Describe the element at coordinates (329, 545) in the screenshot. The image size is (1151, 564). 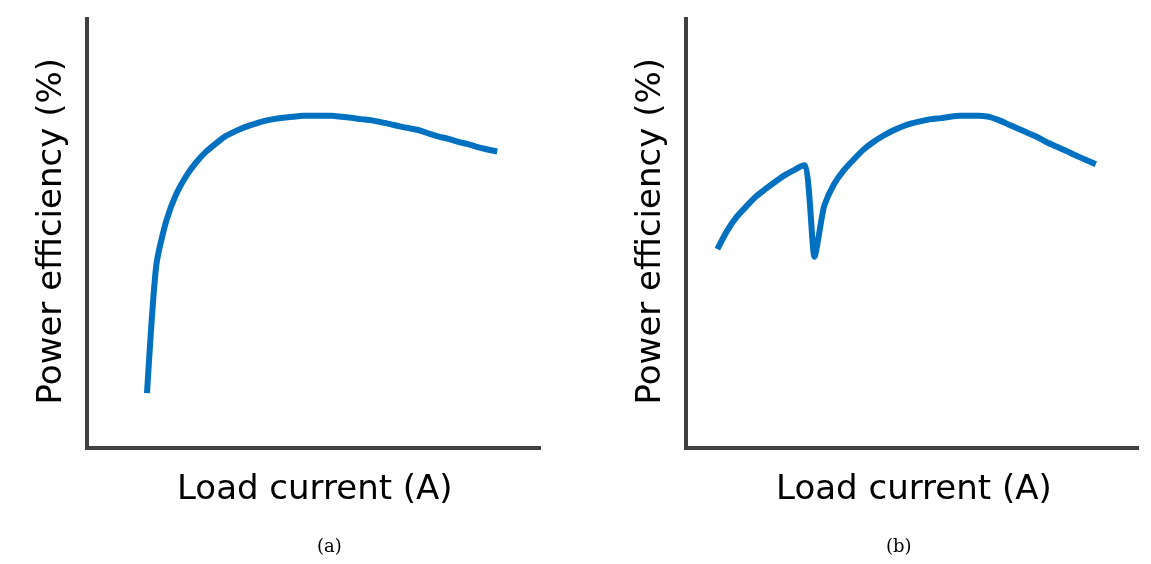
I see `text: (a)` at that location.